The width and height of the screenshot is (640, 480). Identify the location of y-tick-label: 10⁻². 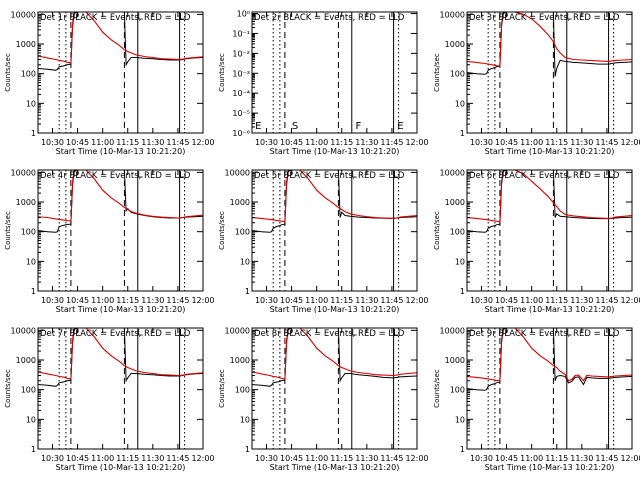
(241, 53).